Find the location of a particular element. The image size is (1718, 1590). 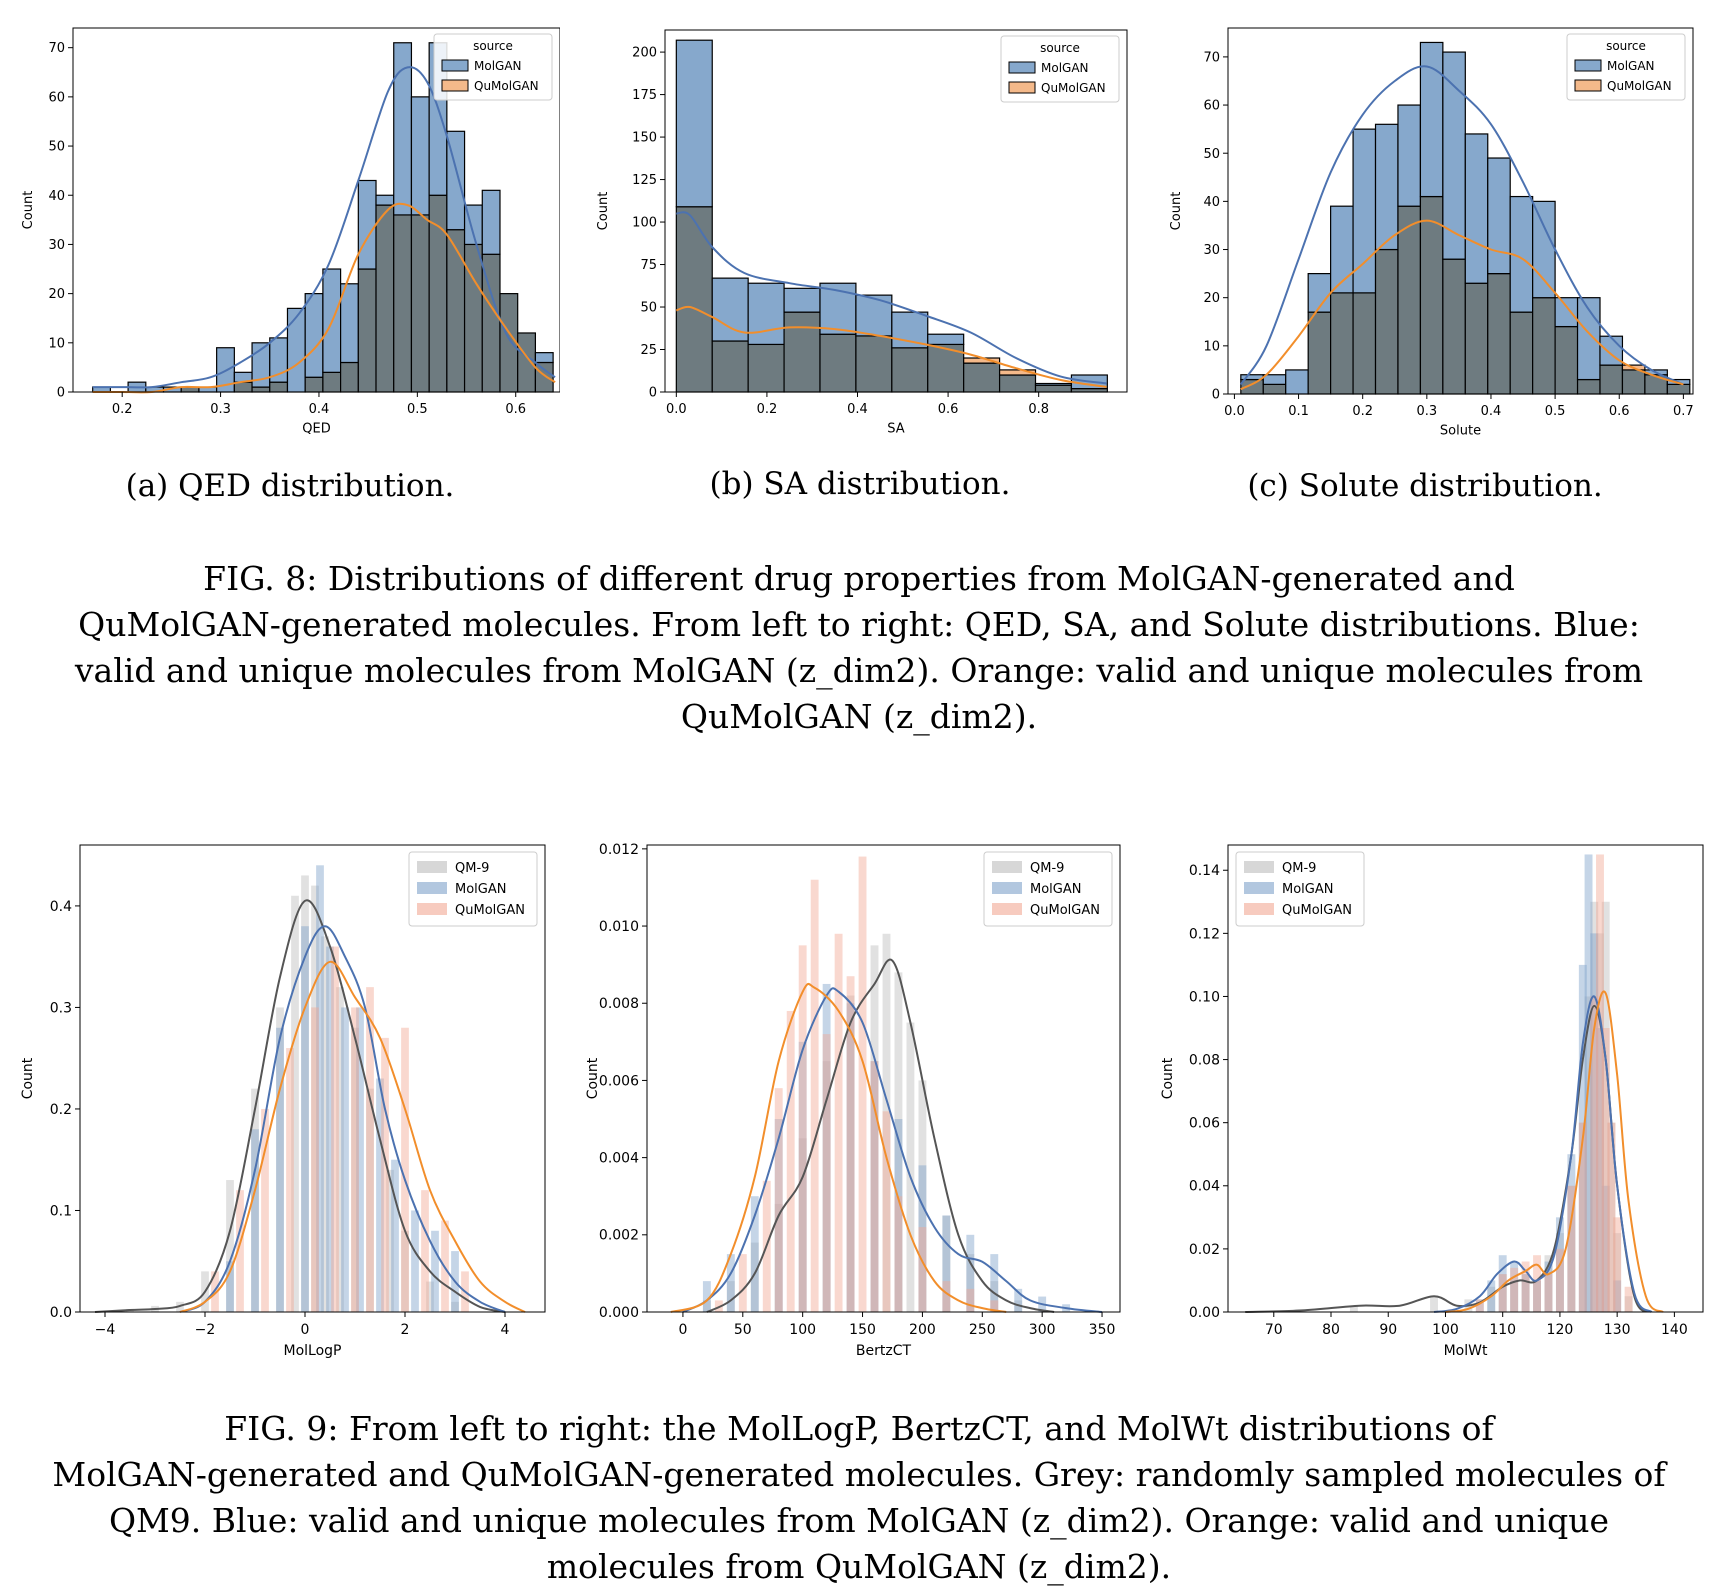

x-tick-label: 0 is located at coordinates (305, 1330).